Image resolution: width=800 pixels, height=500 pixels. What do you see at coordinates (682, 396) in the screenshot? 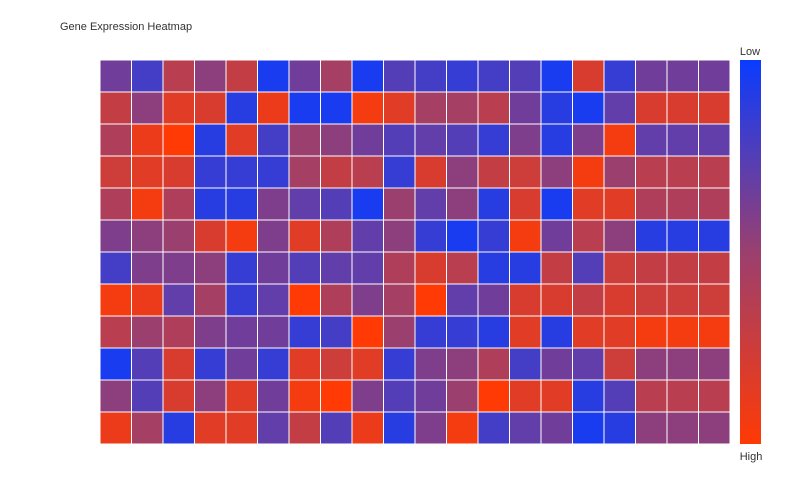
I see `heatmap-cell-r10-c18` at bounding box center [682, 396].